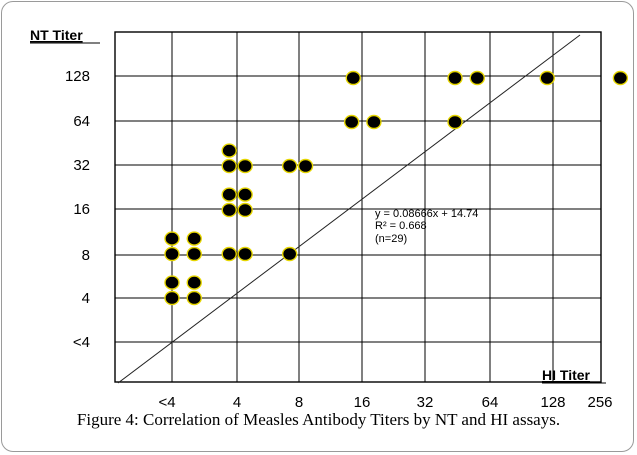 Image resolution: width=637 pixels, height=455 pixels. What do you see at coordinates (566, 375) in the screenshot?
I see `x-axis-title: HI Titer` at bounding box center [566, 375].